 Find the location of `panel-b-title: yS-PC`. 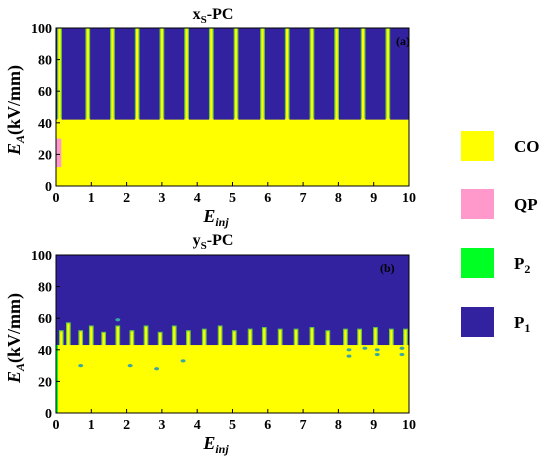

panel-b-title: yS-PC is located at coordinates (213, 242).